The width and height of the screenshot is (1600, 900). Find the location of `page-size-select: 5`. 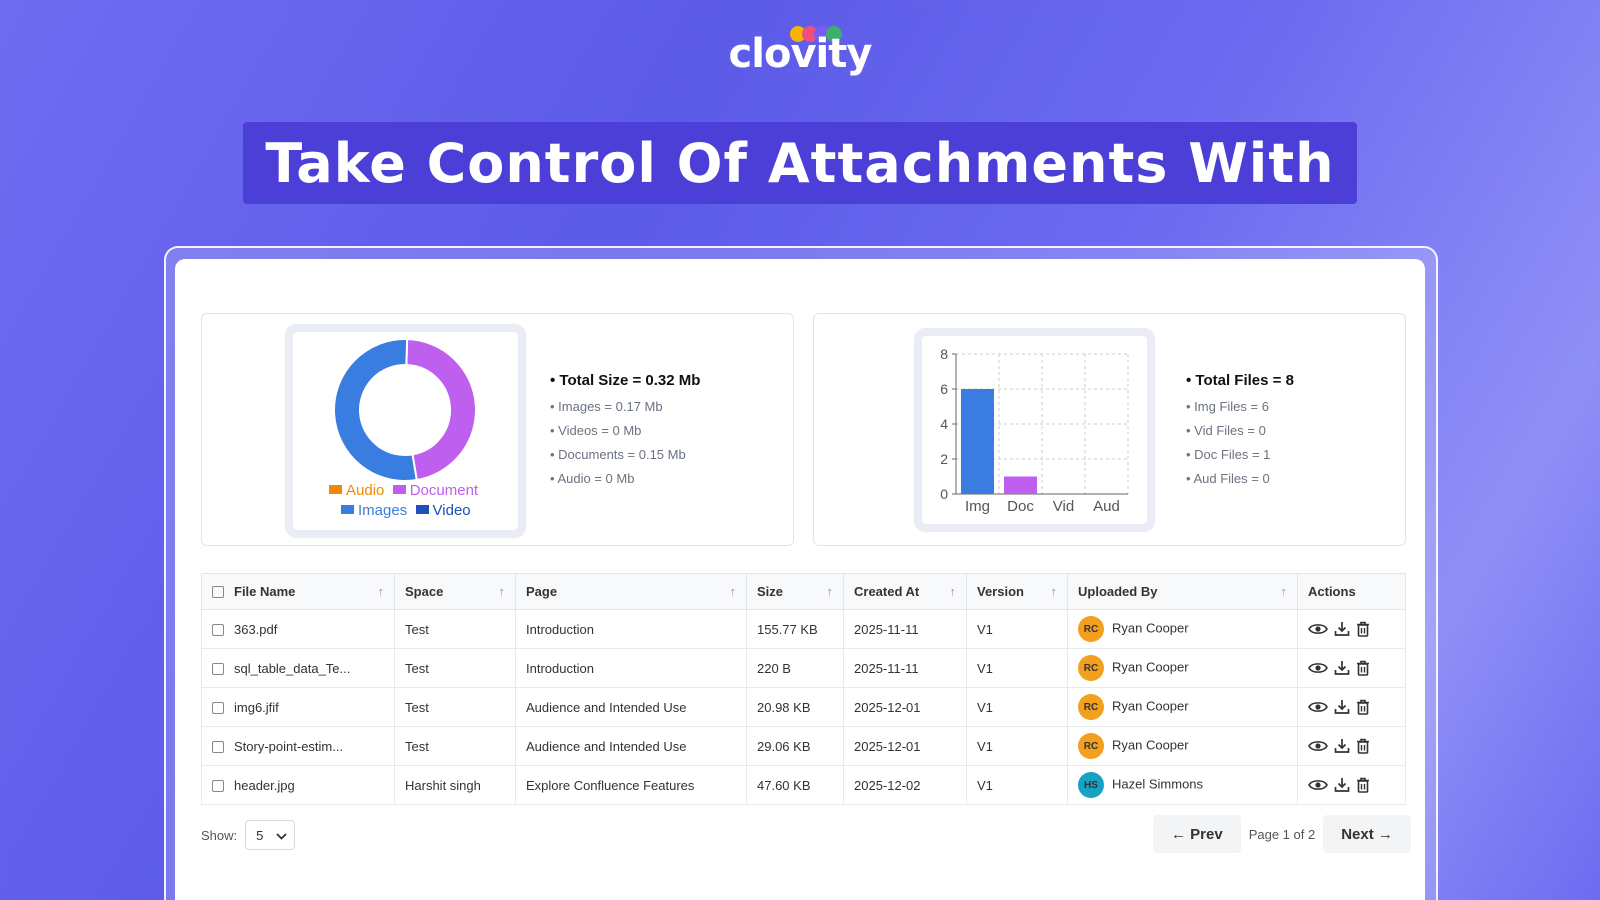

page-size-select: 5 is located at coordinates (270, 835).